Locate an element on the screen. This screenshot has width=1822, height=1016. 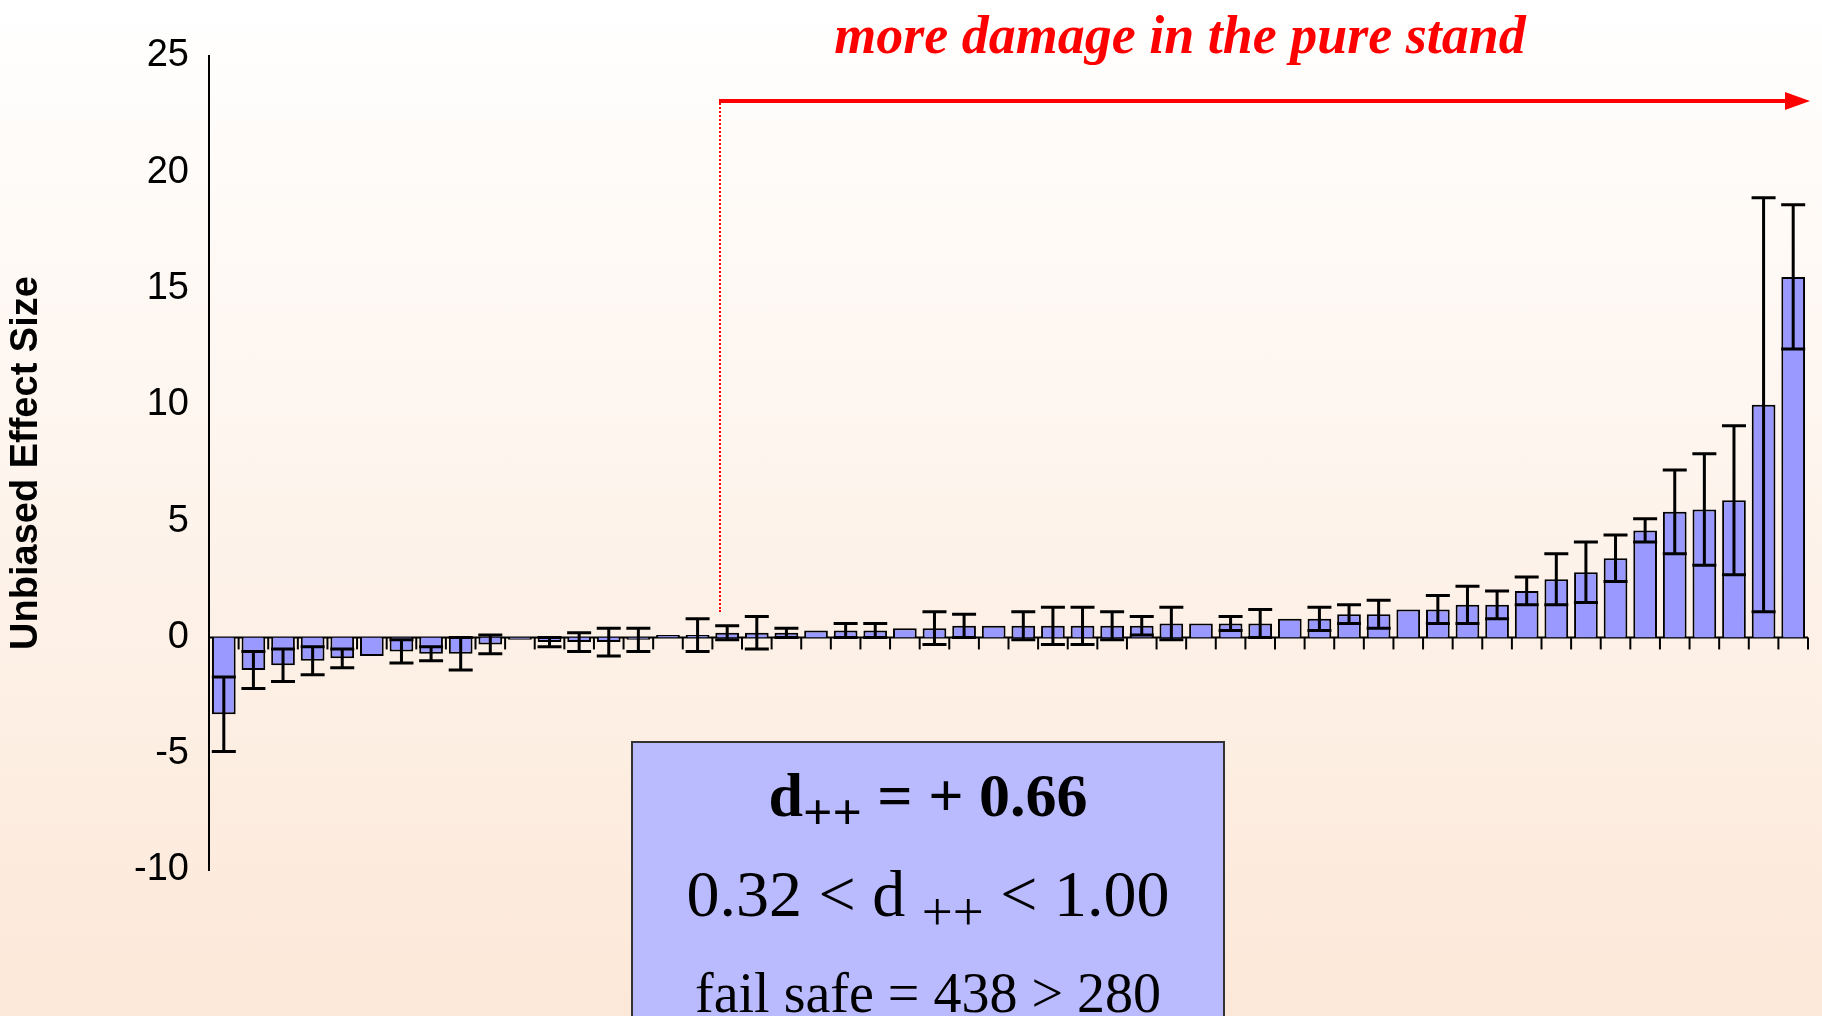
y-tick-label: 25 is located at coordinates (167, 53).